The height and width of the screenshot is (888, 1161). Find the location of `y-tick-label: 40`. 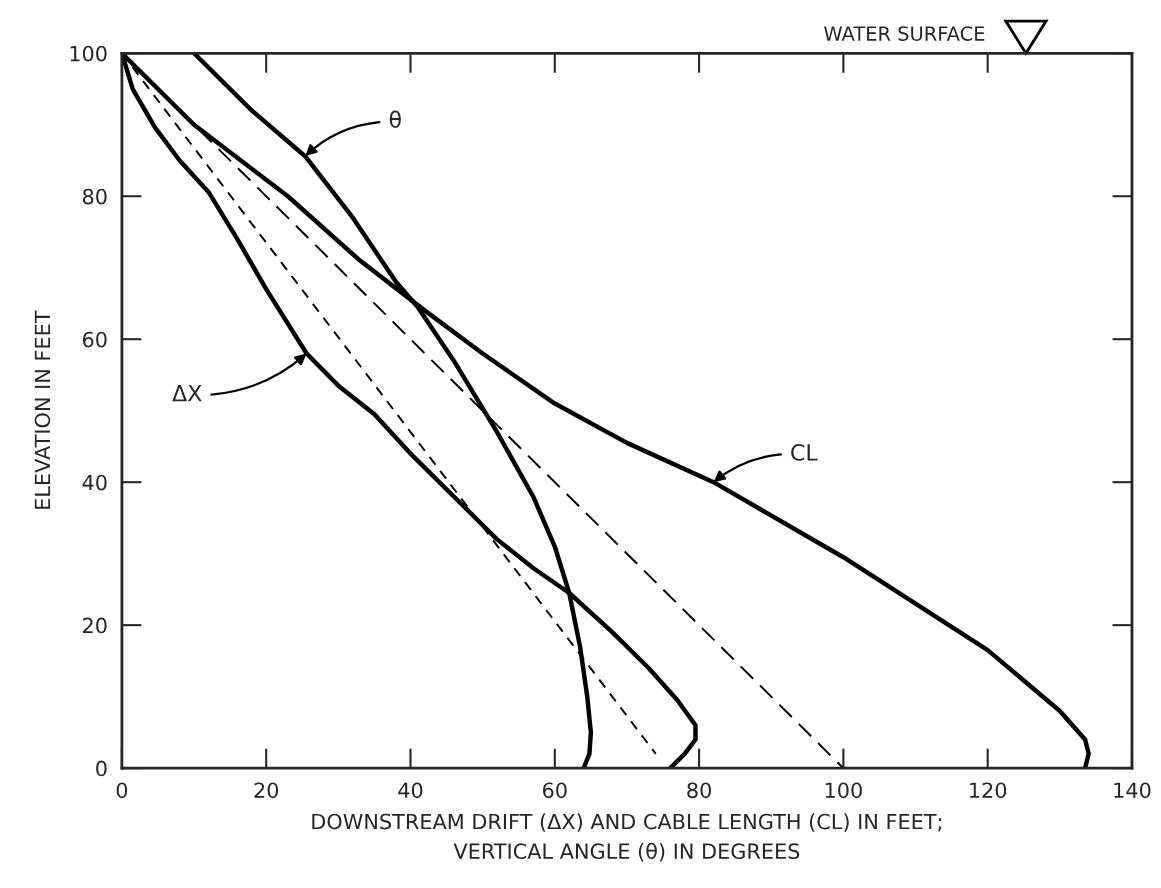

y-tick-label: 40 is located at coordinates (94, 482).